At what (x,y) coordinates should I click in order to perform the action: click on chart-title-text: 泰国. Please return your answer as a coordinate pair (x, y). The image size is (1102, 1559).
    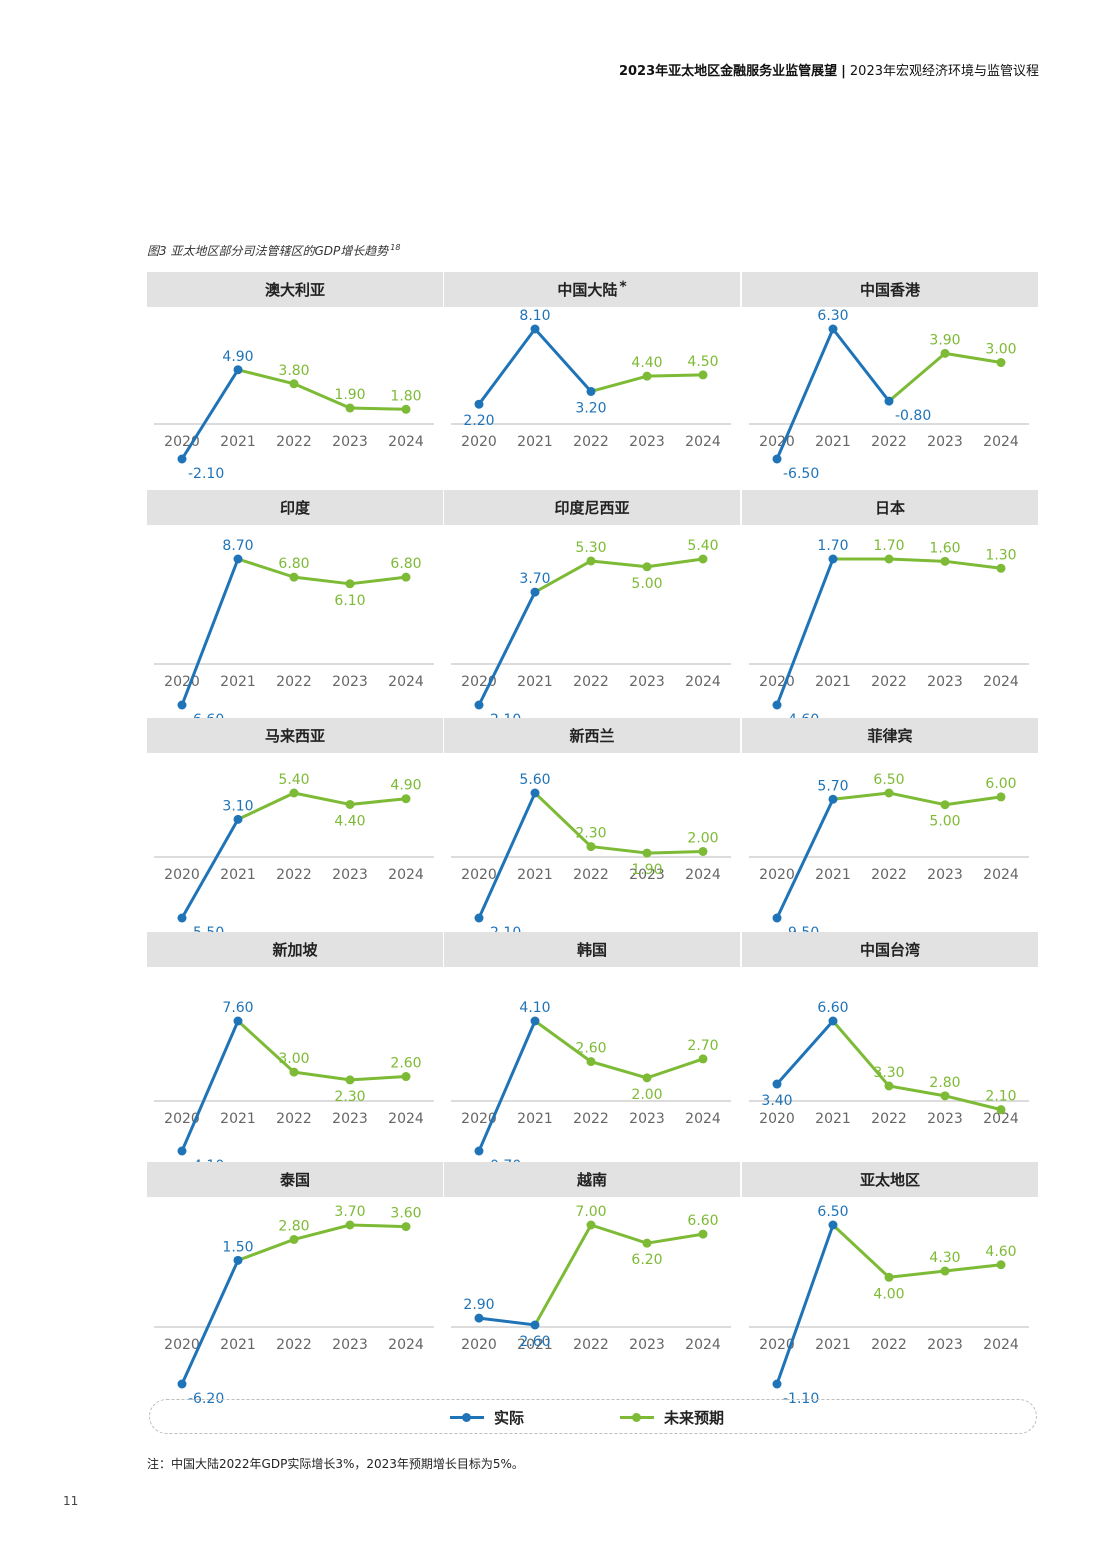
    Looking at the image, I should click on (294, 1180).